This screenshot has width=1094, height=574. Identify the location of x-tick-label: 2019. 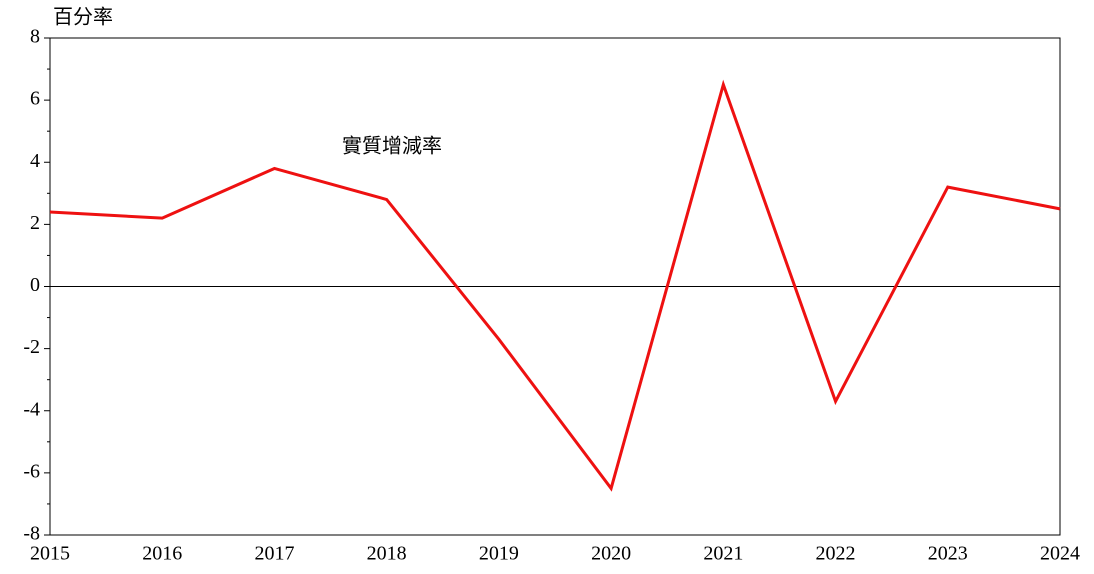
(499, 554).